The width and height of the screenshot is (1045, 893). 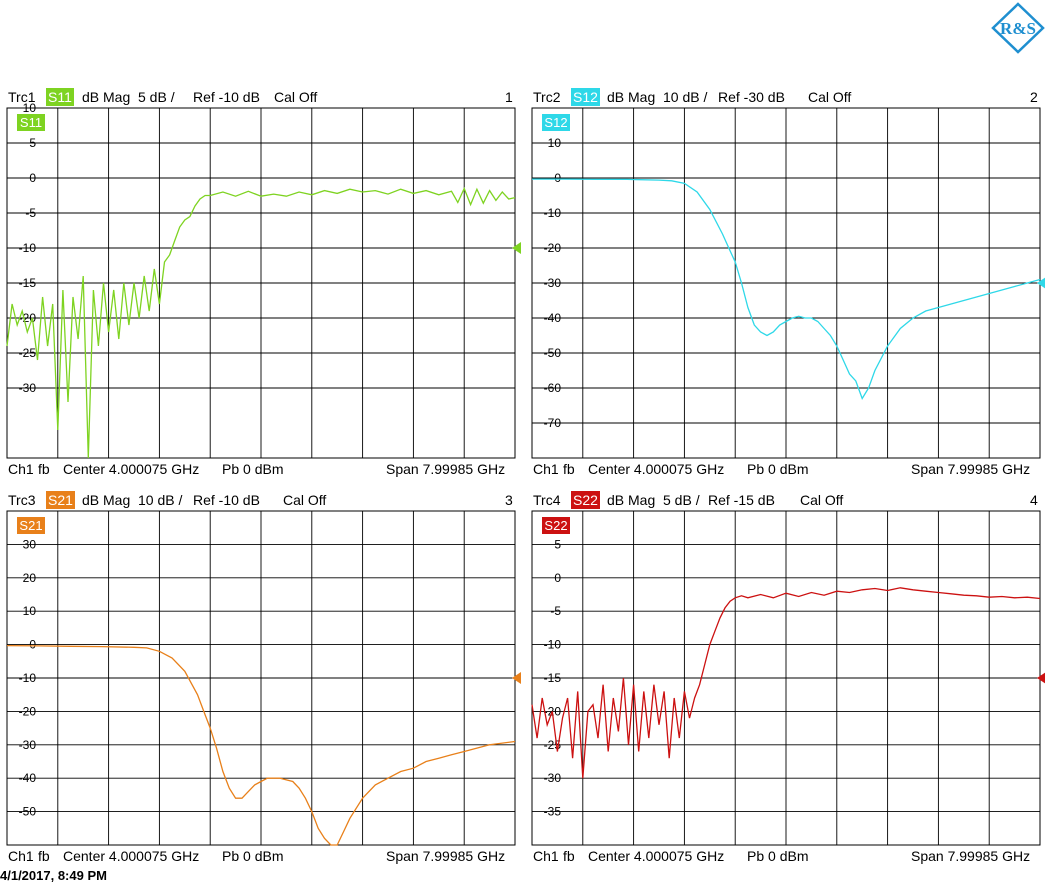 What do you see at coordinates (585, 500) in the screenshot?
I see `param-tag: S22` at bounding box center [585, 500].